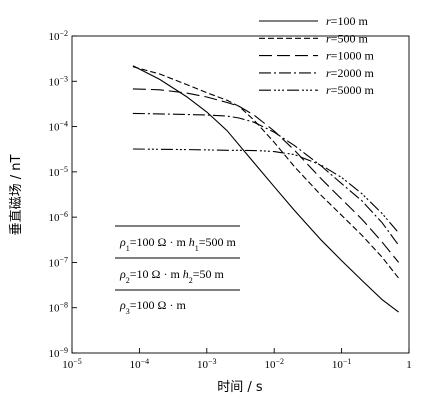 Image resolution: width=436 pixels, height=405 pixels. What do you see at coordinates (58, 262) in the screenshot?
I see `y-tick-label: 10⁻⁷` at bounding box center [58, 262].